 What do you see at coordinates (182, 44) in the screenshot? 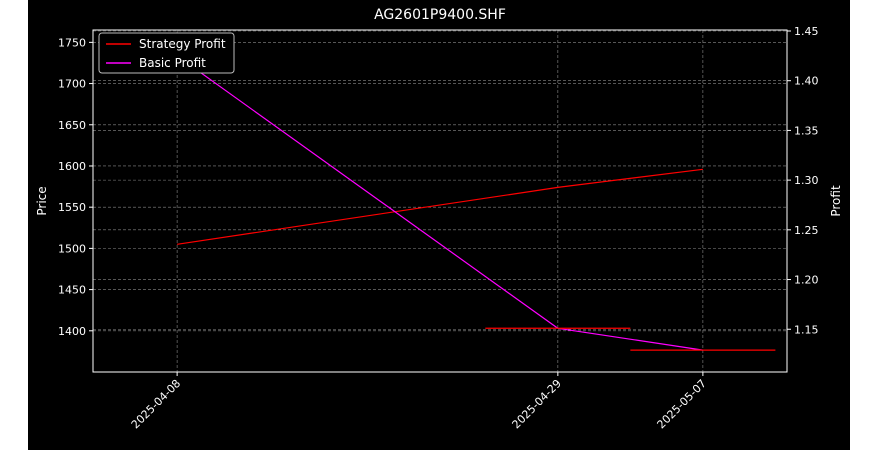
I see `legend-label: Strategy Profit` at bounding box center [182, 44].